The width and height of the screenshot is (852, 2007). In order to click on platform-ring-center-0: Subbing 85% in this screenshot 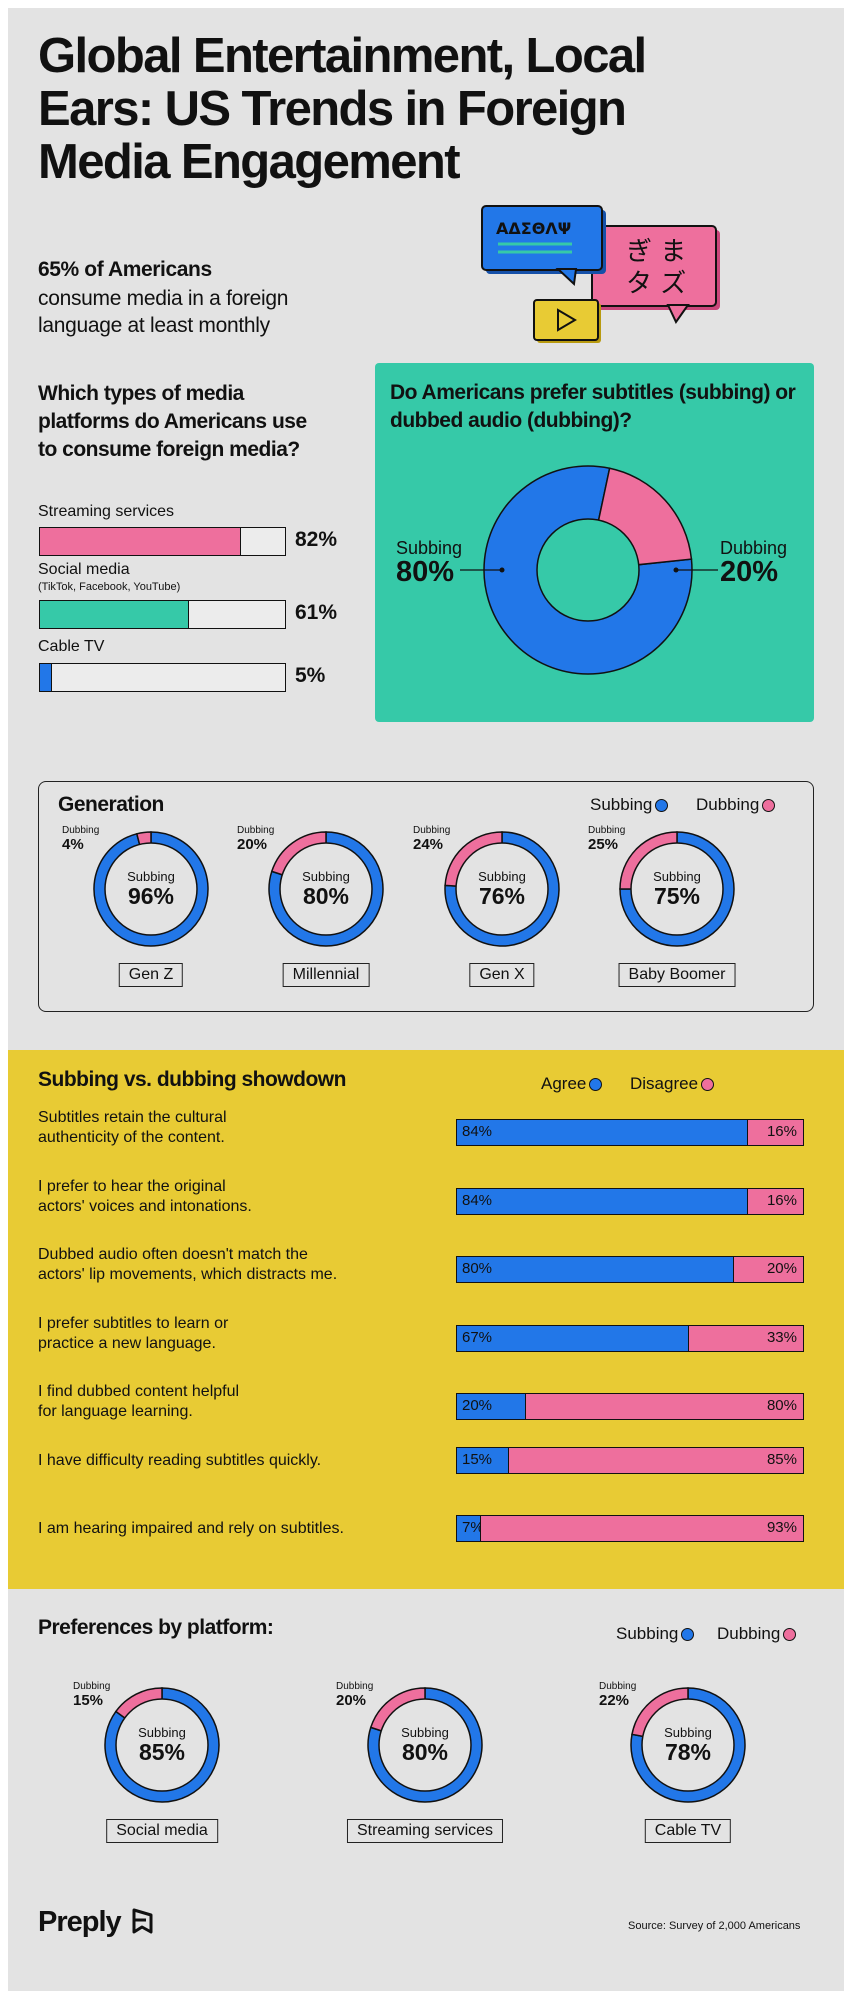, I will do `click(162, 1744)`.